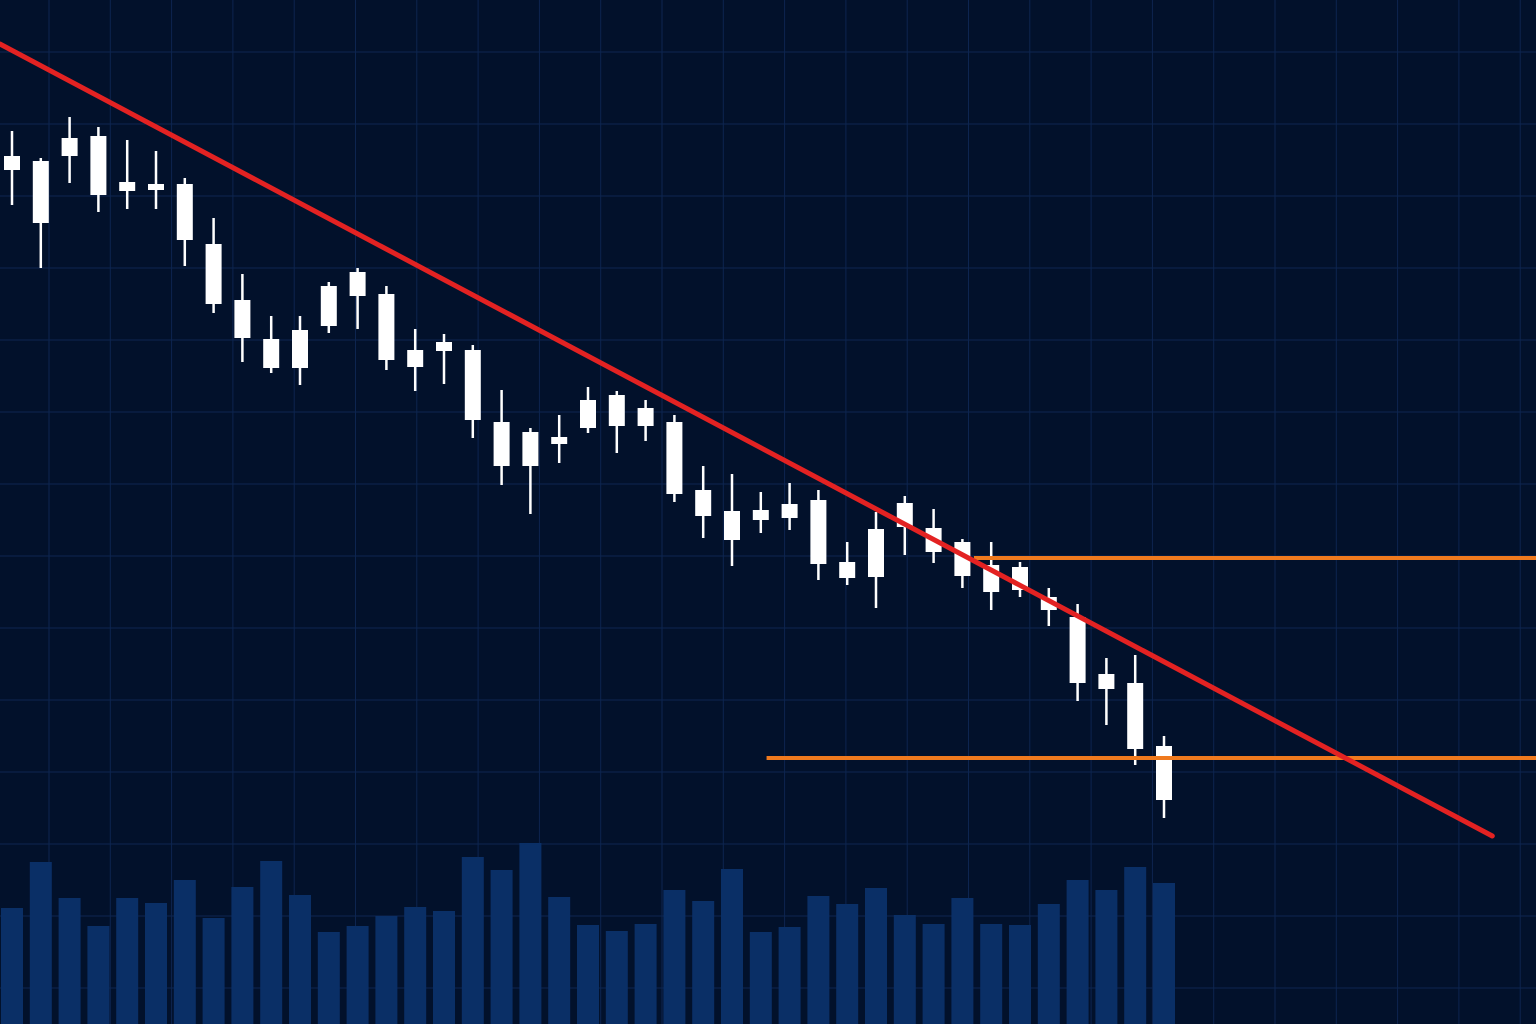 The image size is (1536, 1024). I want to click on volume-bars, so click(588, 933).